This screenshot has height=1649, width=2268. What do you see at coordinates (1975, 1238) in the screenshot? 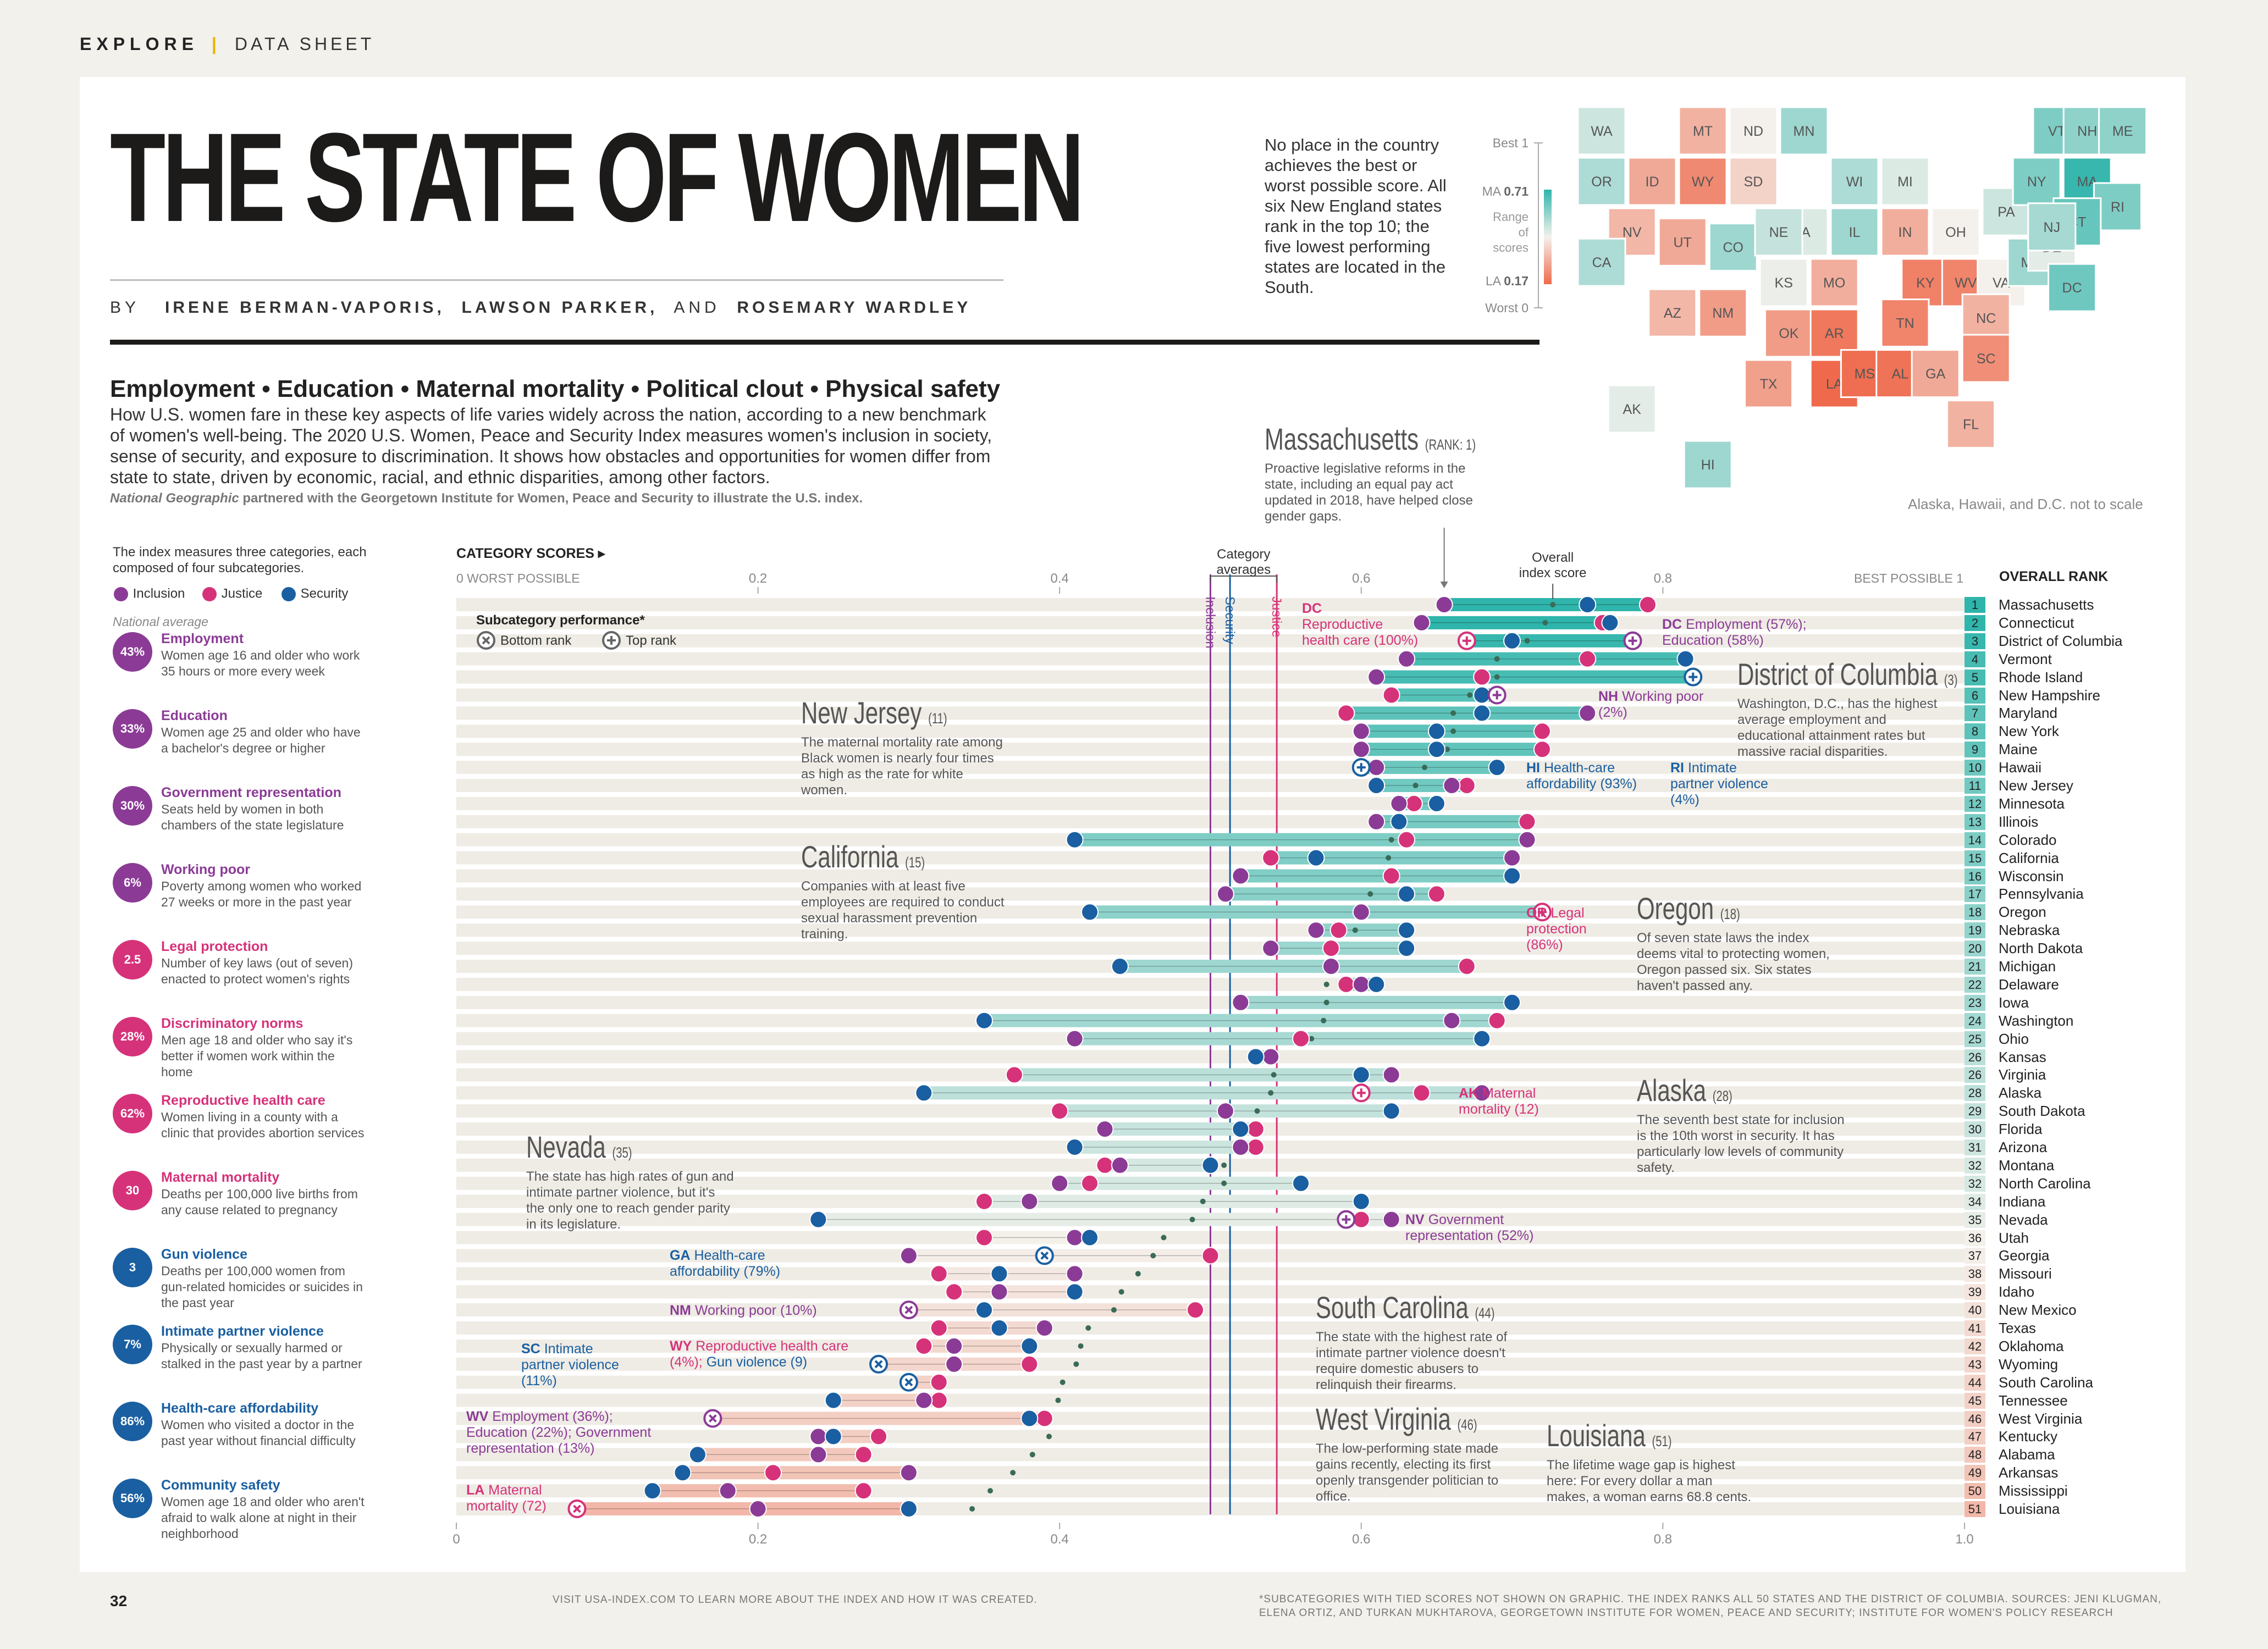
I see `rank-number: 36` at bounding box center [1975, 1238].